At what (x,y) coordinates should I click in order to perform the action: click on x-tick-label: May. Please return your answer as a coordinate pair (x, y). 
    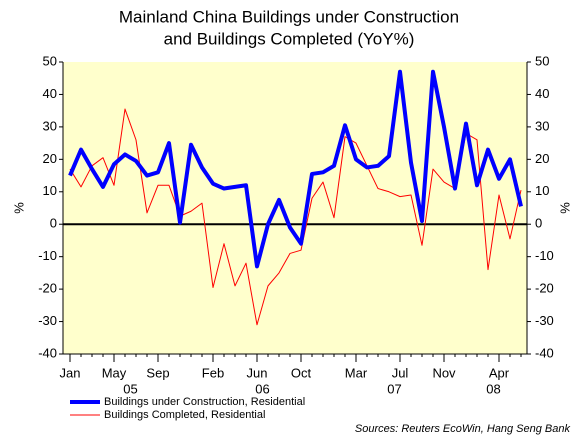
    Looking at the image, I should click on (114, 372).